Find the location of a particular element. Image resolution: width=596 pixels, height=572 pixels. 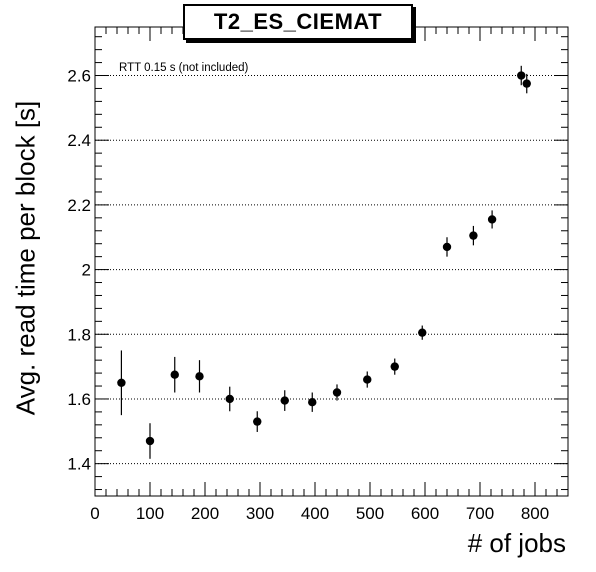

y-tick-label: 1.6 is located at coordinates (79, 399).